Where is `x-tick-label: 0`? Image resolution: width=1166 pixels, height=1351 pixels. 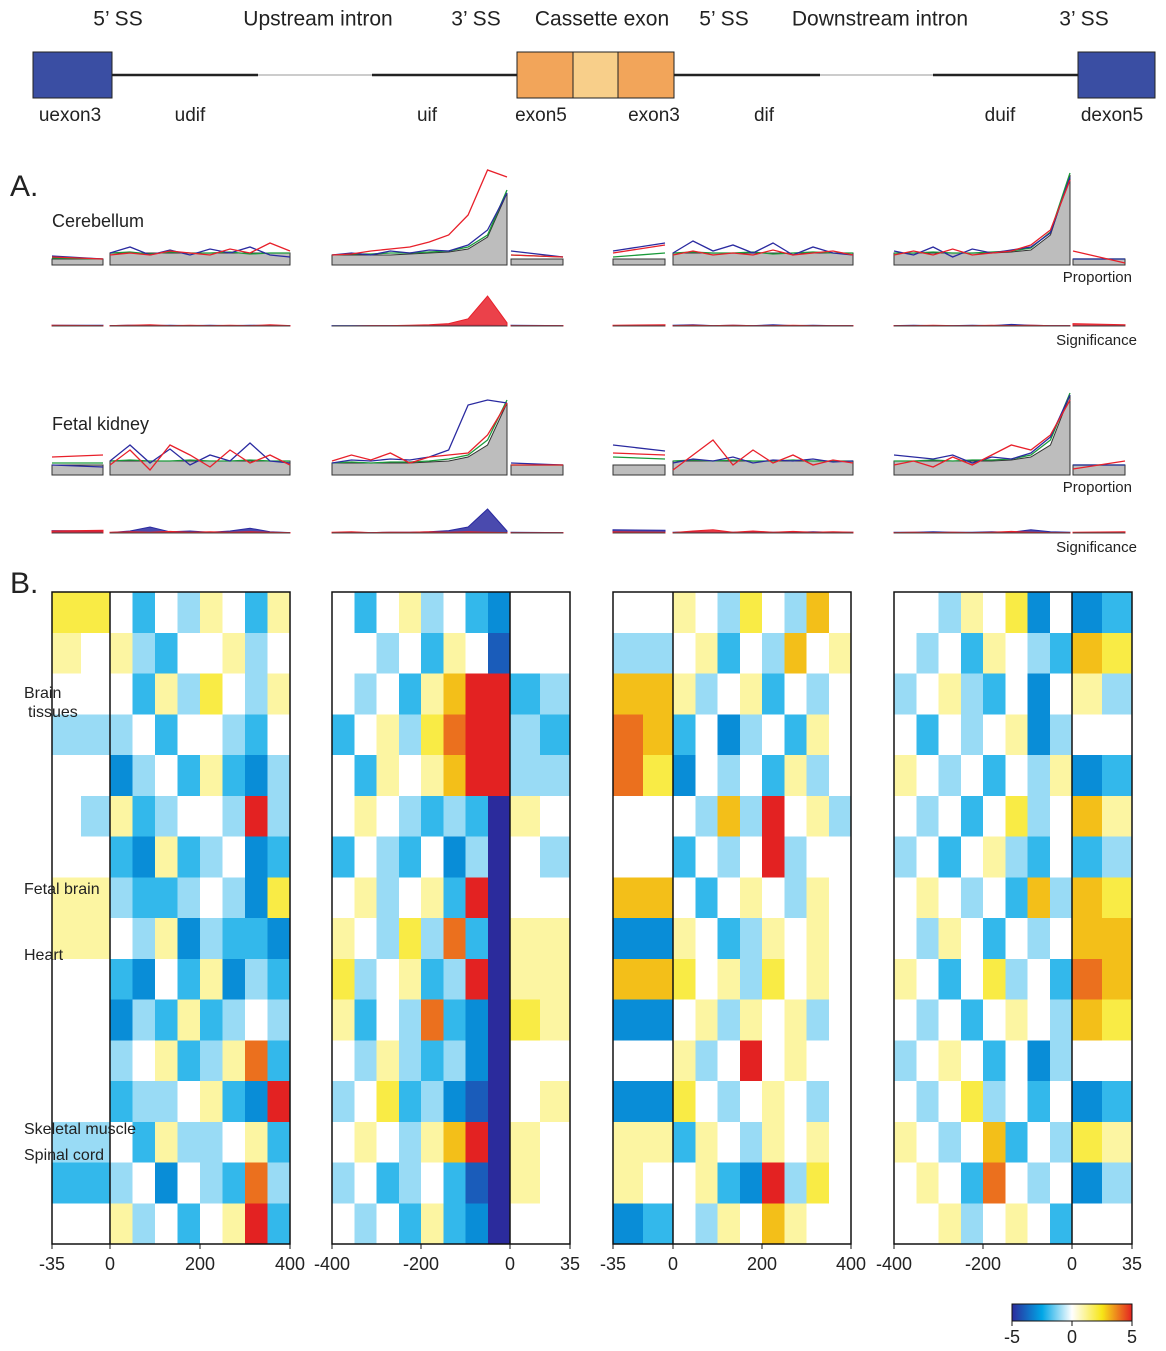
x-tick-label: 0 is located at coordinates (510, 1264).